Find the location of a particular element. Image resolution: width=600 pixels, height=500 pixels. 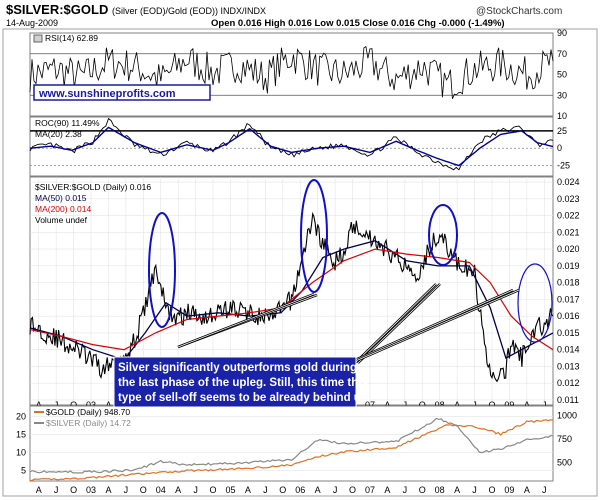

silver-legend-label: $SILVER (Daily) 14.72 is located at coordinates (88, 423).